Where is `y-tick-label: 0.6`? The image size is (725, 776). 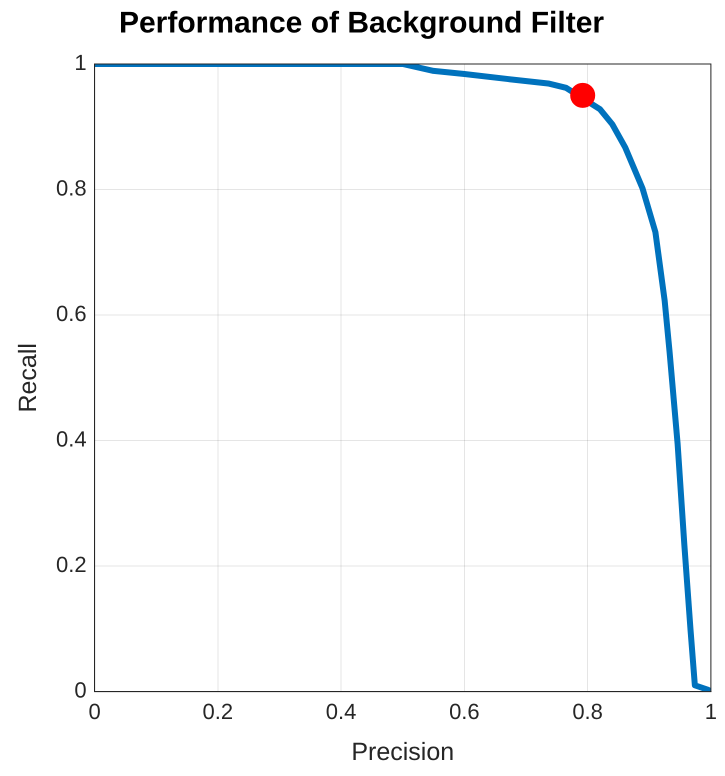
y-tick-label: 0.6 is located at coordinates (71, 313).